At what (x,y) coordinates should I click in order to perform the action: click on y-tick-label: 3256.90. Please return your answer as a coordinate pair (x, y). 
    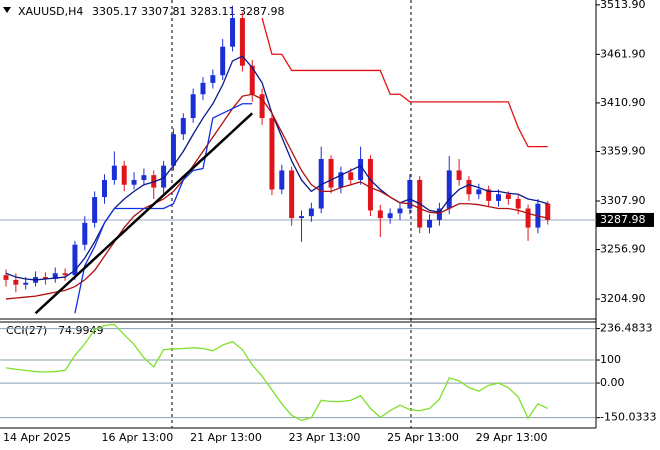
    Looking at the image, I should click on (623, 249).